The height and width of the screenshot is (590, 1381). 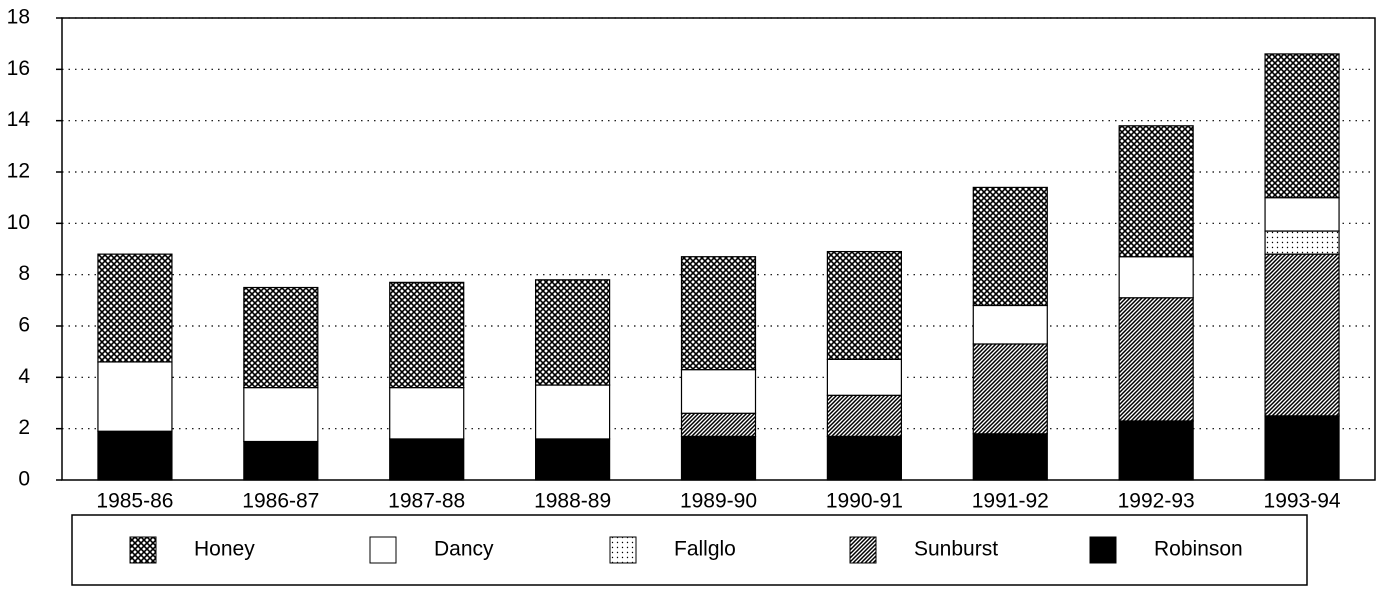 I want to click on y-tick-label: 0, so click(x=24, y=479).